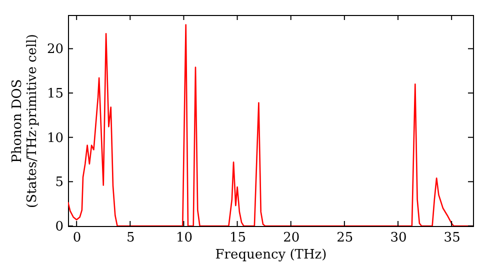 The width and height of the screenshot is (500, 280). Describe the element at coordinates (55, 50) in the screenshot. I see `y-tick-label: 20` at that location.